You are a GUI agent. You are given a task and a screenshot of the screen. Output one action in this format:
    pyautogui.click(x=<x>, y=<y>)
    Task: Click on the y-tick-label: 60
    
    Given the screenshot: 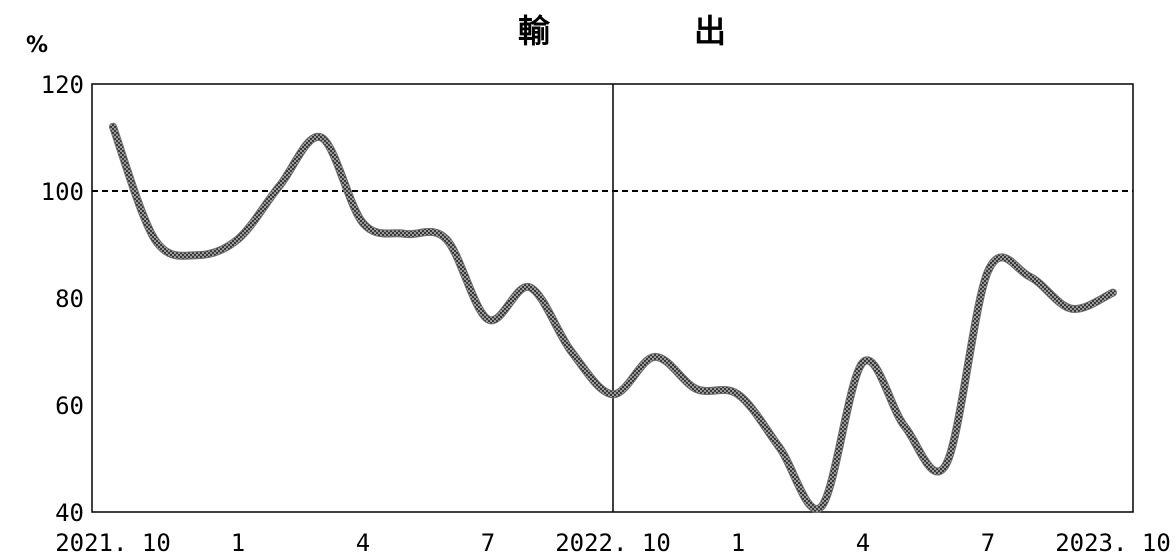 What is the action you would take?
    pyautogui.click(x=69, y=406)
    